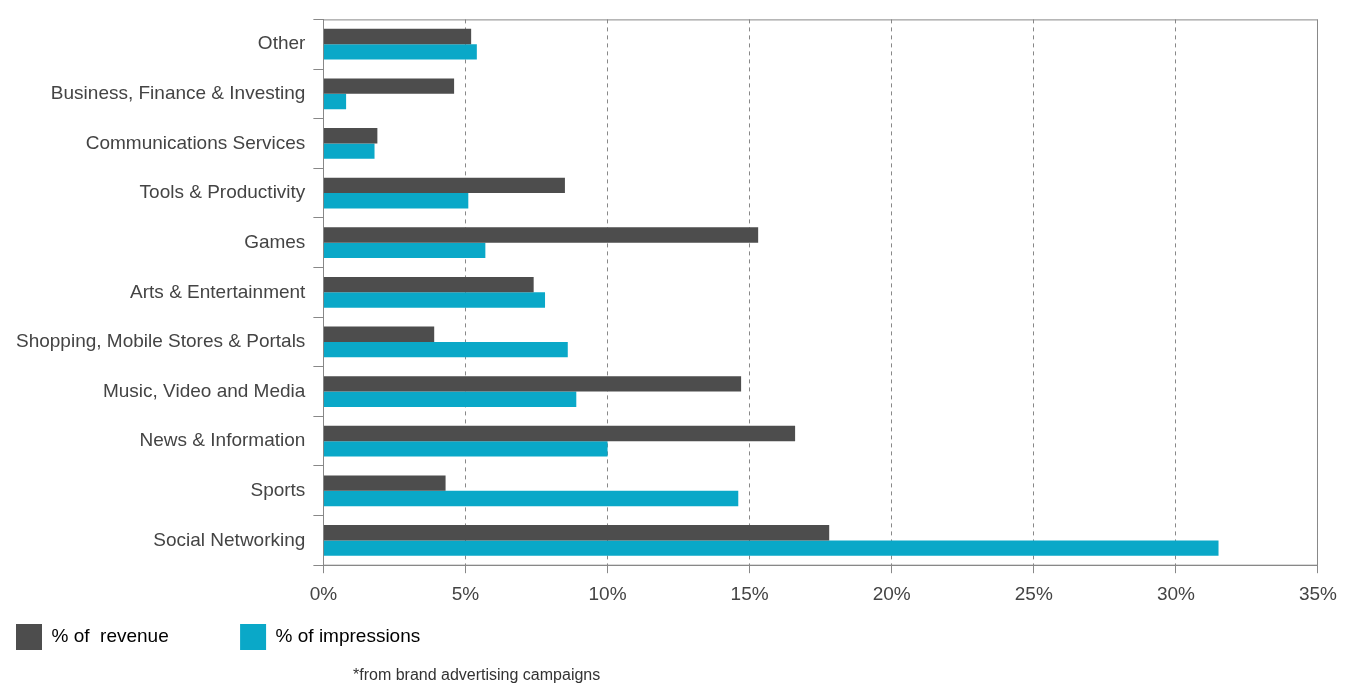  Describe the element at coordinates (379, 636) in the screenshot. I see `legend-label: % of impressions` at that location.